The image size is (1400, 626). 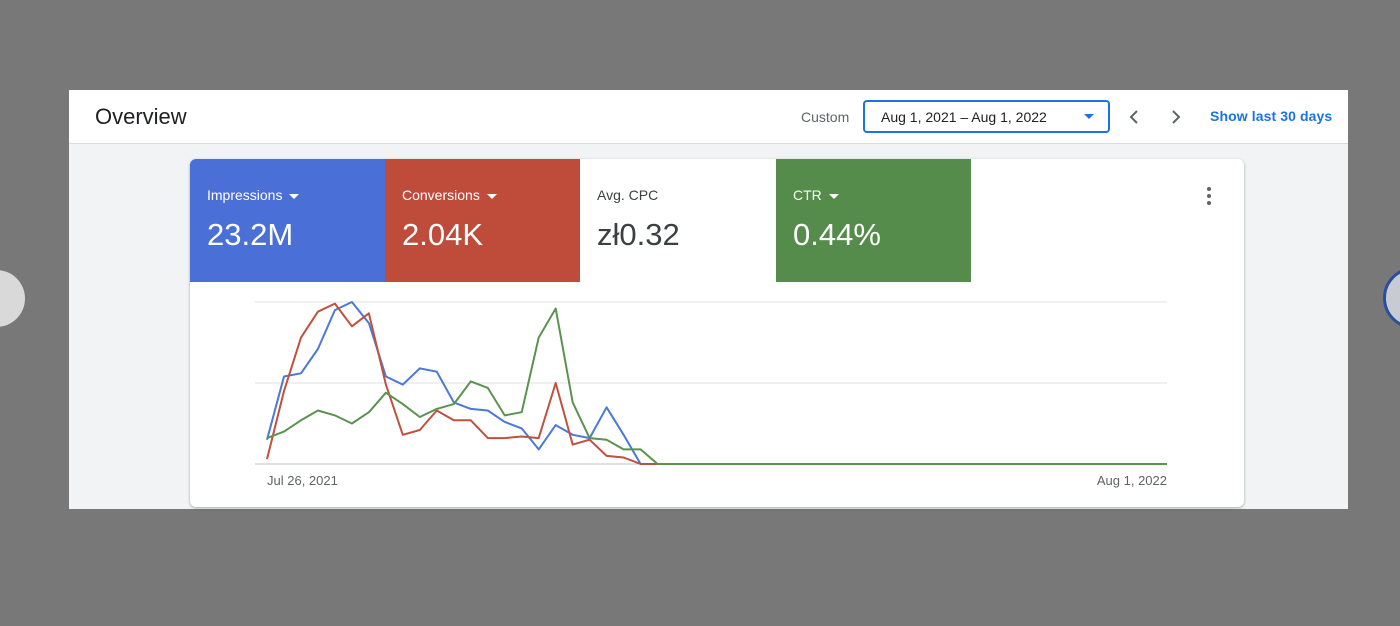 I want to click on metric-label: Avg. CPC, so click(x=628, y=195).